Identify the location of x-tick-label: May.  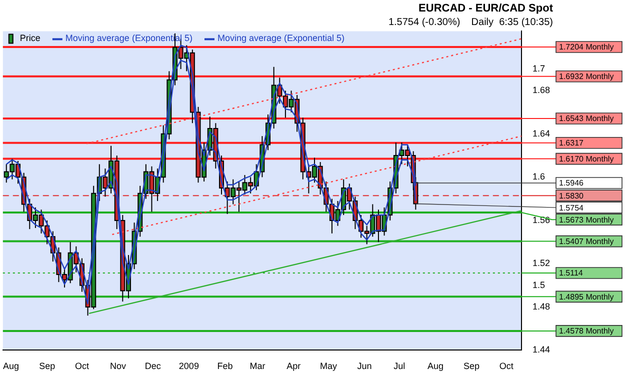
(329, 366).